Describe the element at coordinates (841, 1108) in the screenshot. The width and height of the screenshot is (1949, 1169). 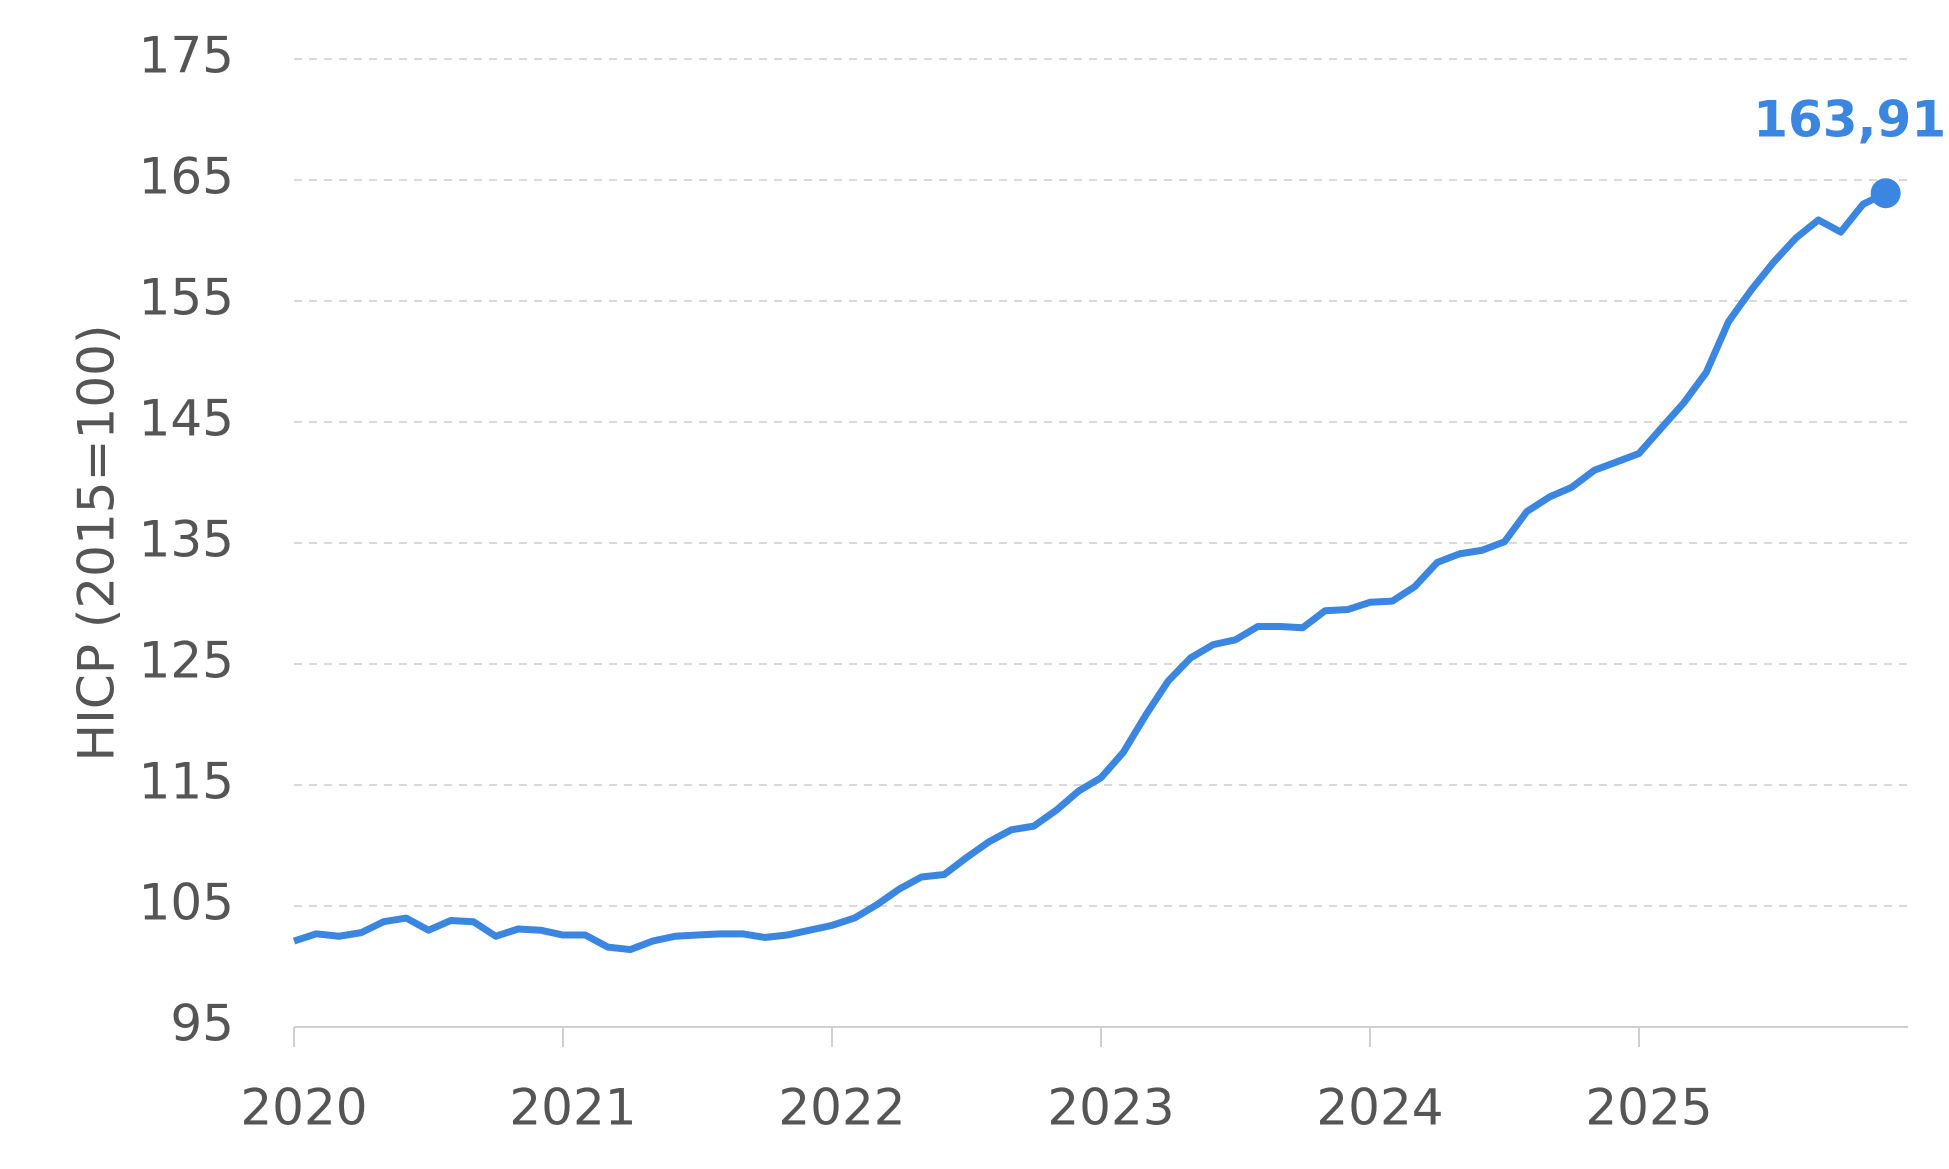
I see `x-tick-label: 2022` at that location.